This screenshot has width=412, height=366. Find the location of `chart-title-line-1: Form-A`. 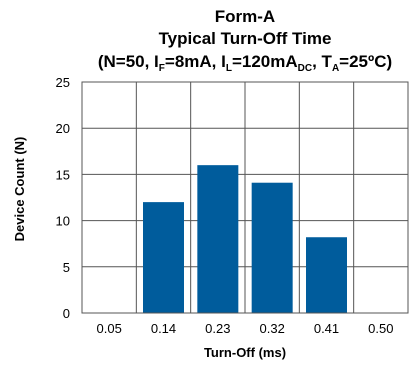

chart-title-line-1: Form-A is located at coordinates (245, 16).